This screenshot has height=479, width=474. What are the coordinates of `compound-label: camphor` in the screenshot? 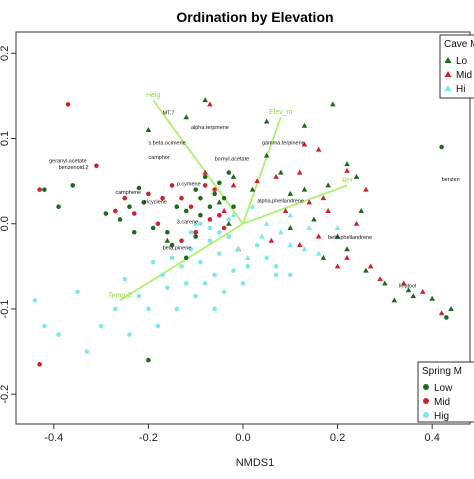 It's located at (159, 158).